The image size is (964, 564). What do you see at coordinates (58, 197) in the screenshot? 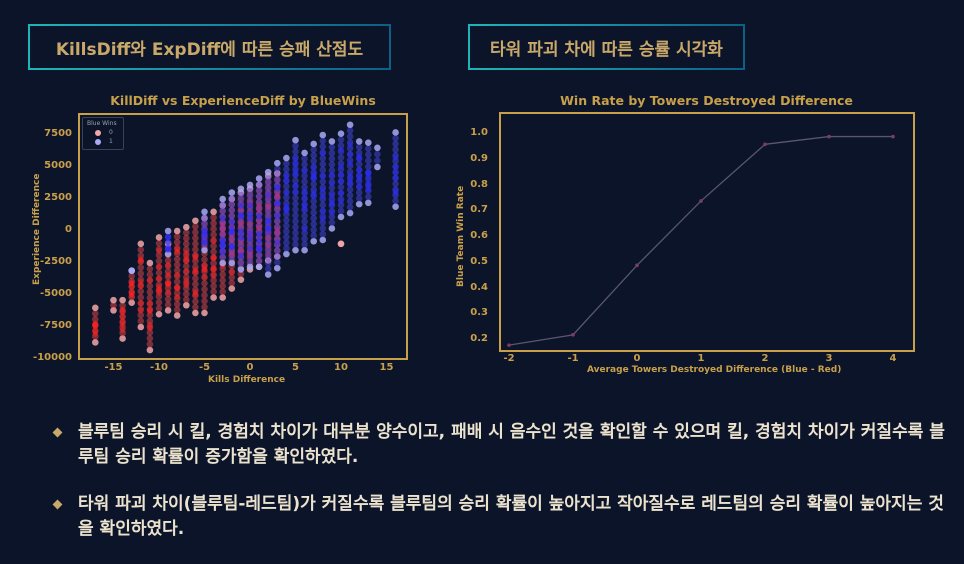
I see `tick-label: 2500` at bounding box center [58, 197].